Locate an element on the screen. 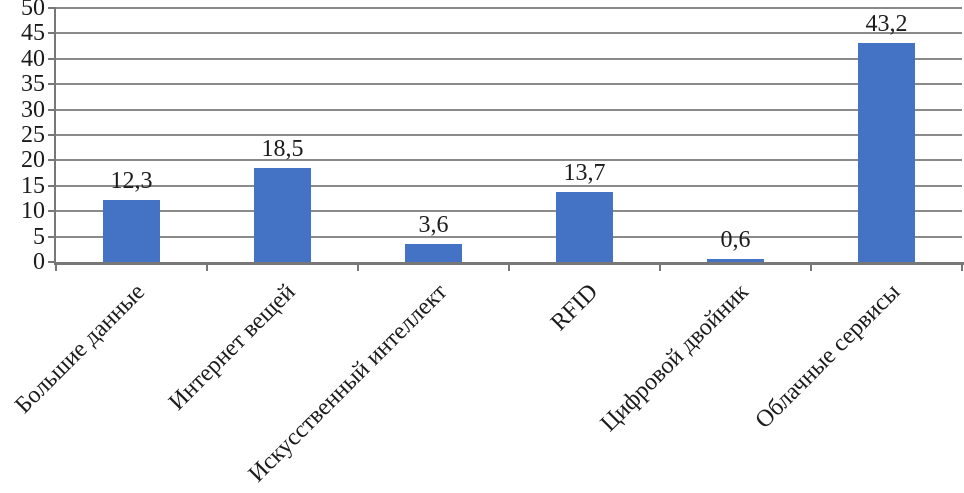 The image size is (964, 493). bar-value-label: 43,2 is located at coordinates (886, 23).